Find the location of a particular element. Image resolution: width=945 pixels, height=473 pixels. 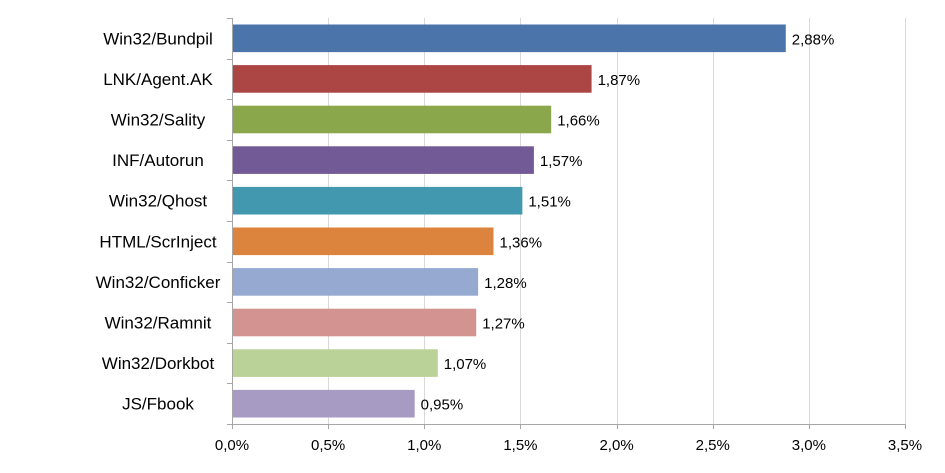

x-tick-label-4: 2,0% is located at coordinates (616, 445).